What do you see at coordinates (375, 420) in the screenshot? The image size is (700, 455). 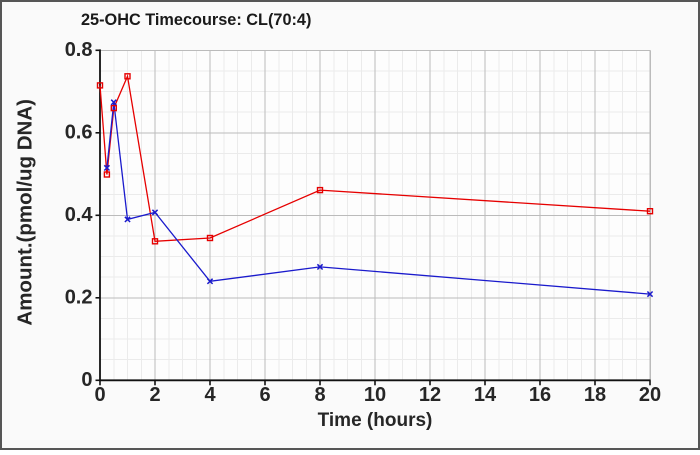 I see `svg-text: Time (hours)` at bounding box center [375, 420].